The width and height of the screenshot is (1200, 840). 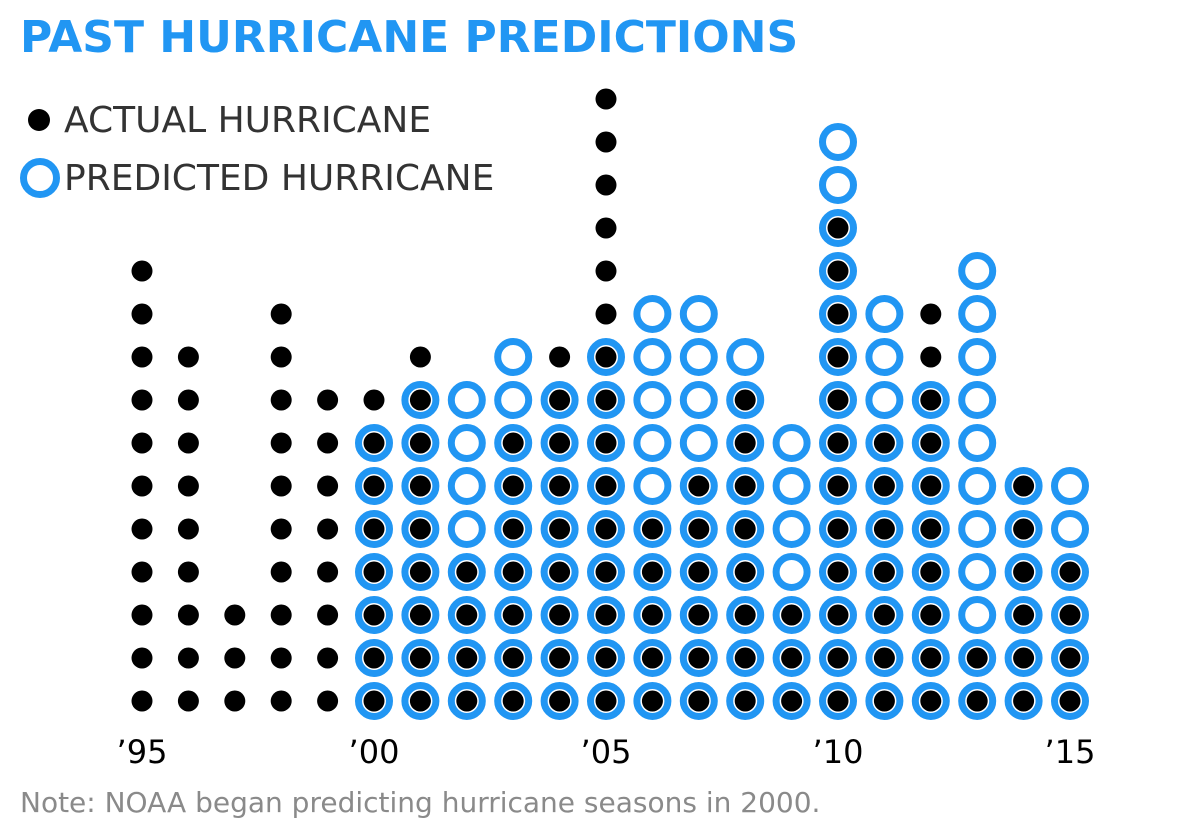 I want to click on legend-actual: ACTUAL HURRICANE, so click(x=226, y=120).